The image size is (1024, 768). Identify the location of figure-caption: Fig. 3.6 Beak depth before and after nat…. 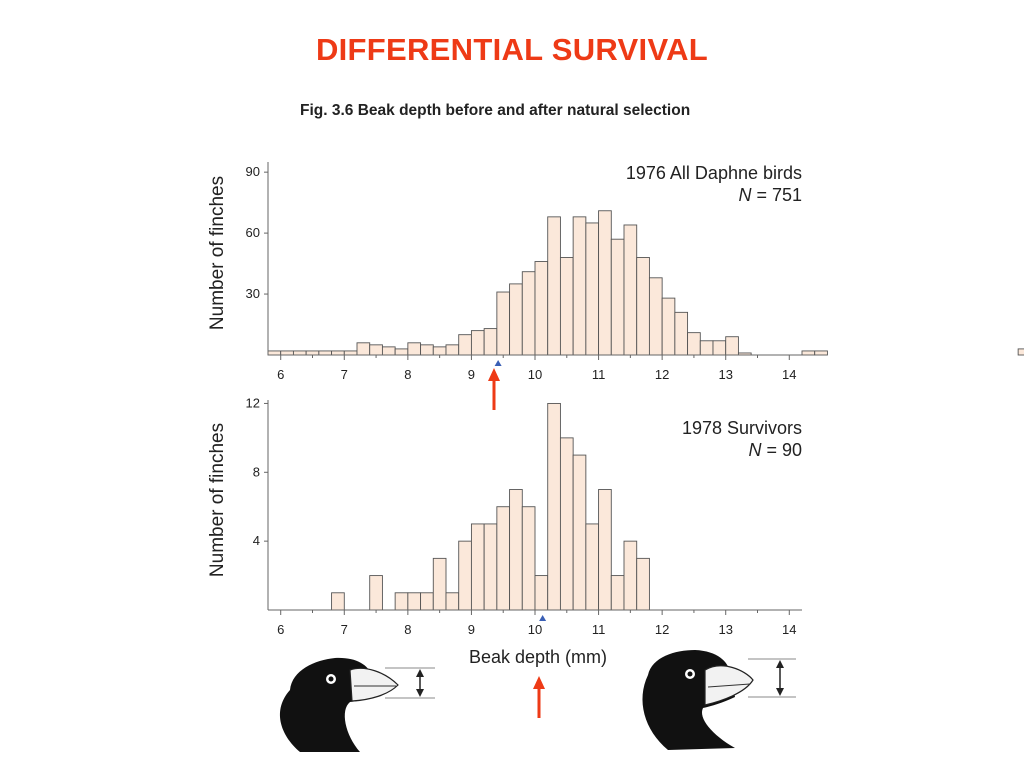
(495, 110).